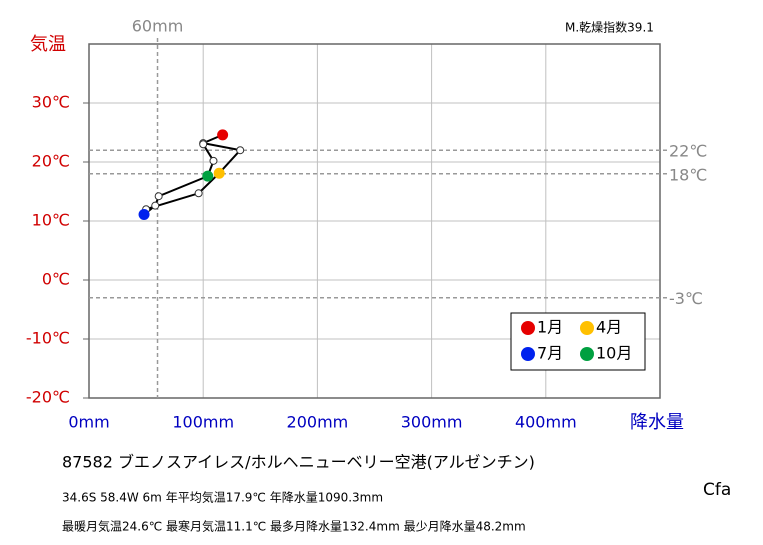 The height and width of the screenshot is (545, 763). Describe the element at coordinates (203, 422) in the screenshot. I see `x-tick-label: 100mm` at that location.